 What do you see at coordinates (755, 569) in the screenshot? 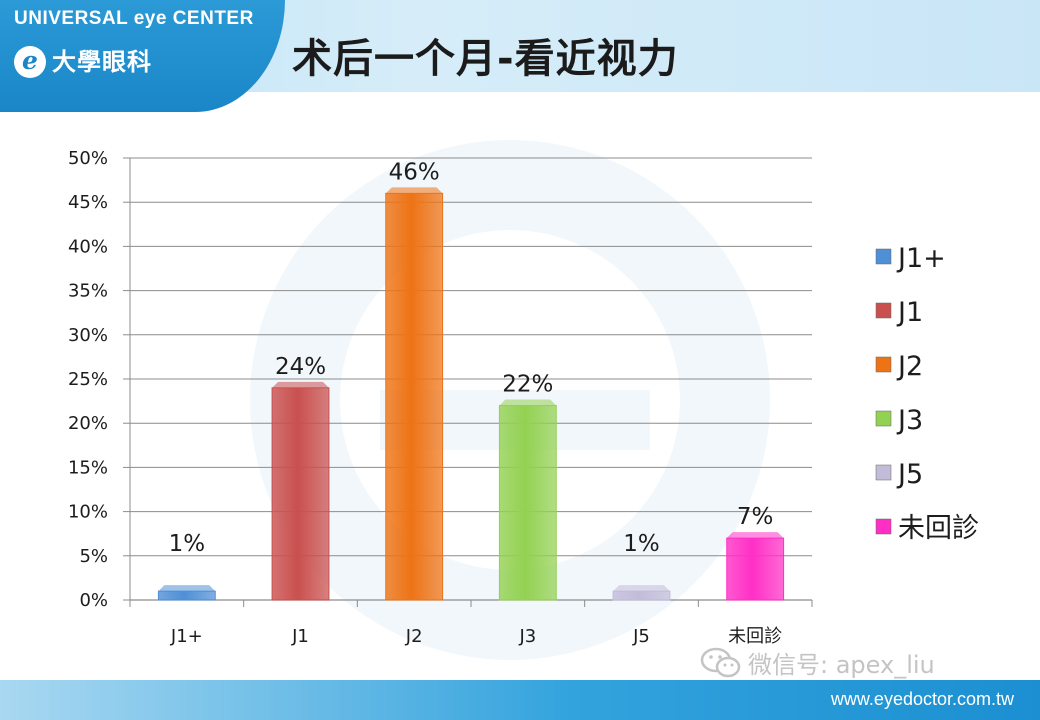
I see `bar-未回診` at bounding box center [755, 569].